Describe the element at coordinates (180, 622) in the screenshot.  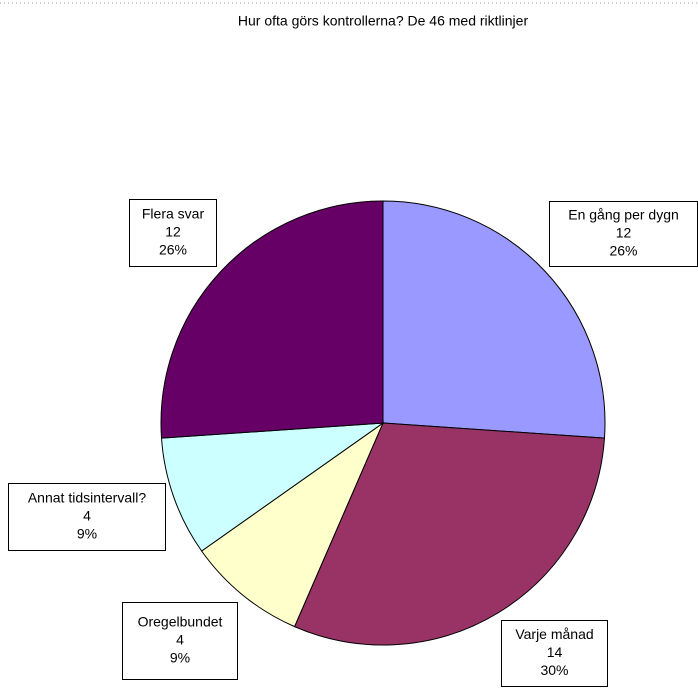
I see `slice-name: Oregelbundet` at that location.